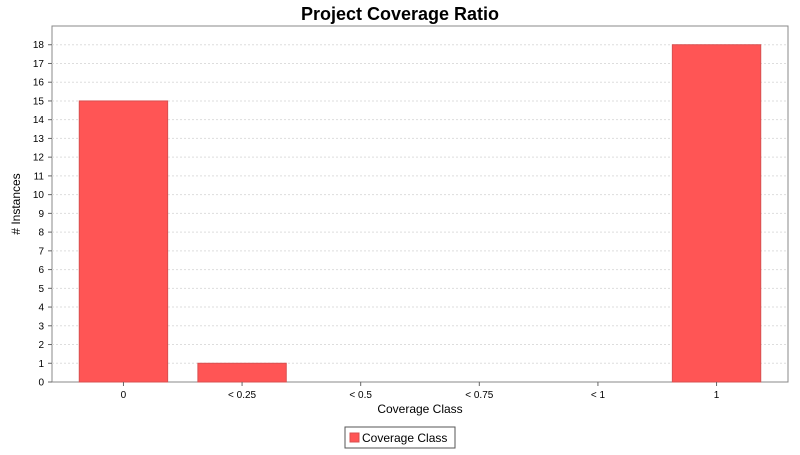 This screenshot has height=455, width=800. What do you see at coordinates (39, 45) in the screenshot?
I see `y-tick-label: 18` at bounding box center [39, 45].